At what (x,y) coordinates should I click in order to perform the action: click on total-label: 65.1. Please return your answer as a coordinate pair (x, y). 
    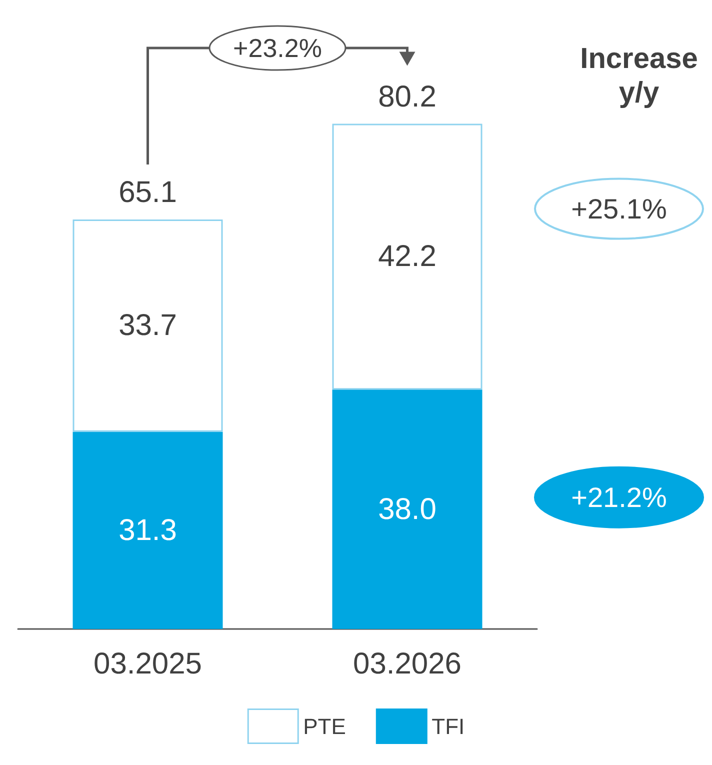
    Looking at the image, I should click on (147, 193).